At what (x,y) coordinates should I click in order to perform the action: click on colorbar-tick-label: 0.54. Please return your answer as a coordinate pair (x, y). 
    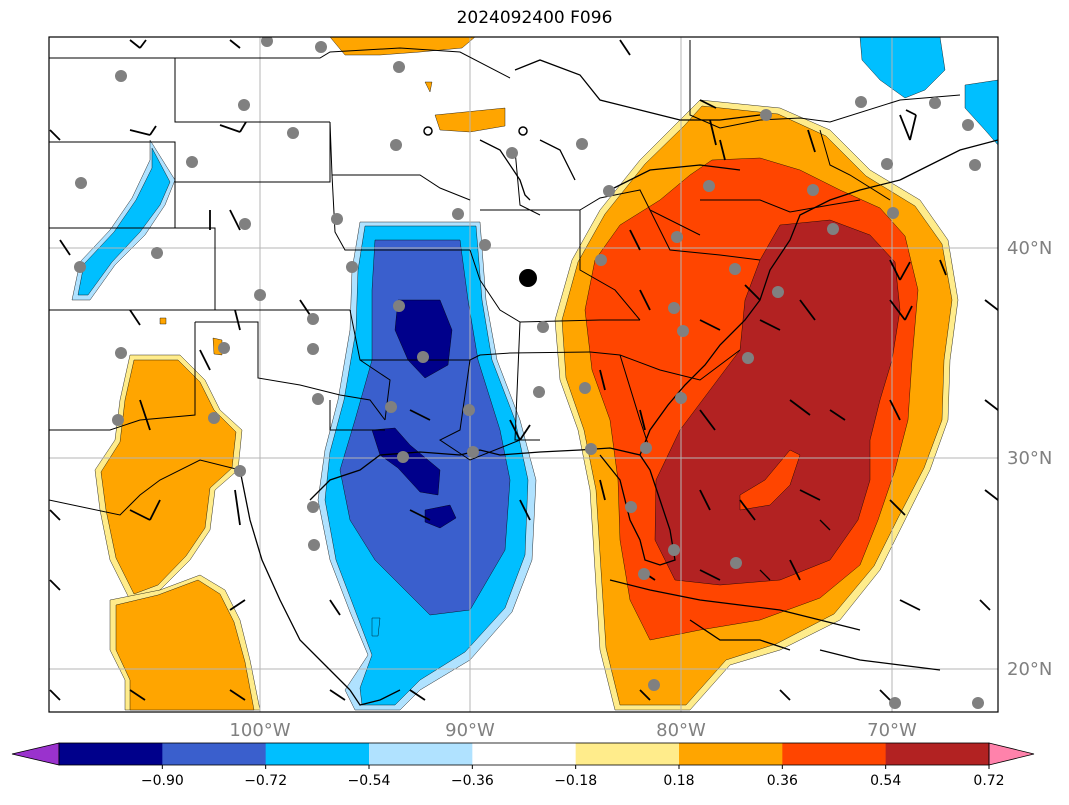
    Looking at the image, I should click on (885, 781).